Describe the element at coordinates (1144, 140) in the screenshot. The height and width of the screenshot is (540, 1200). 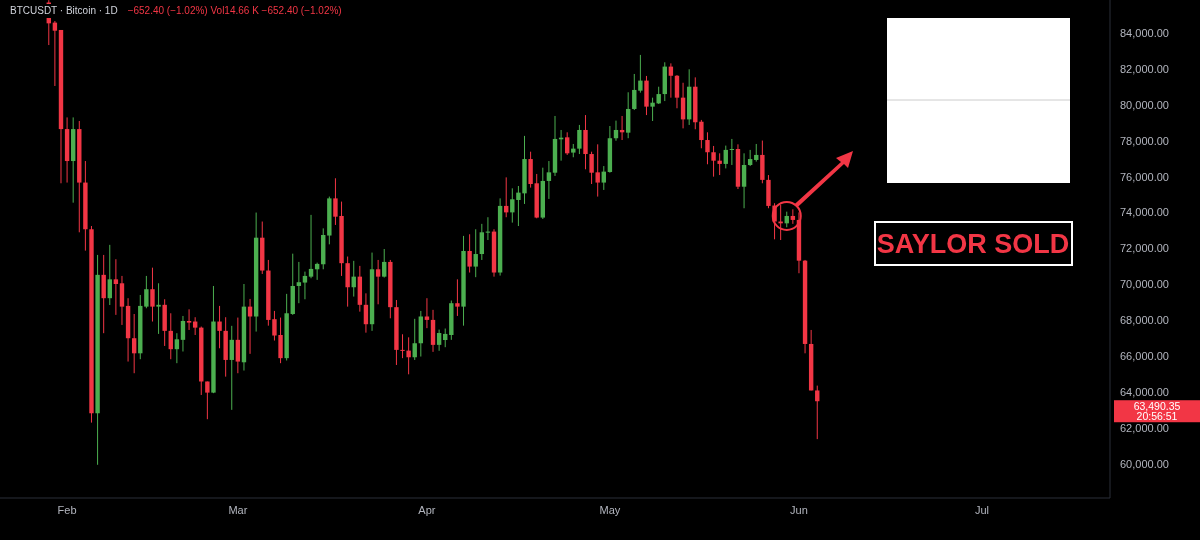
I see `y-tick-label: 78,000.00` at that location.